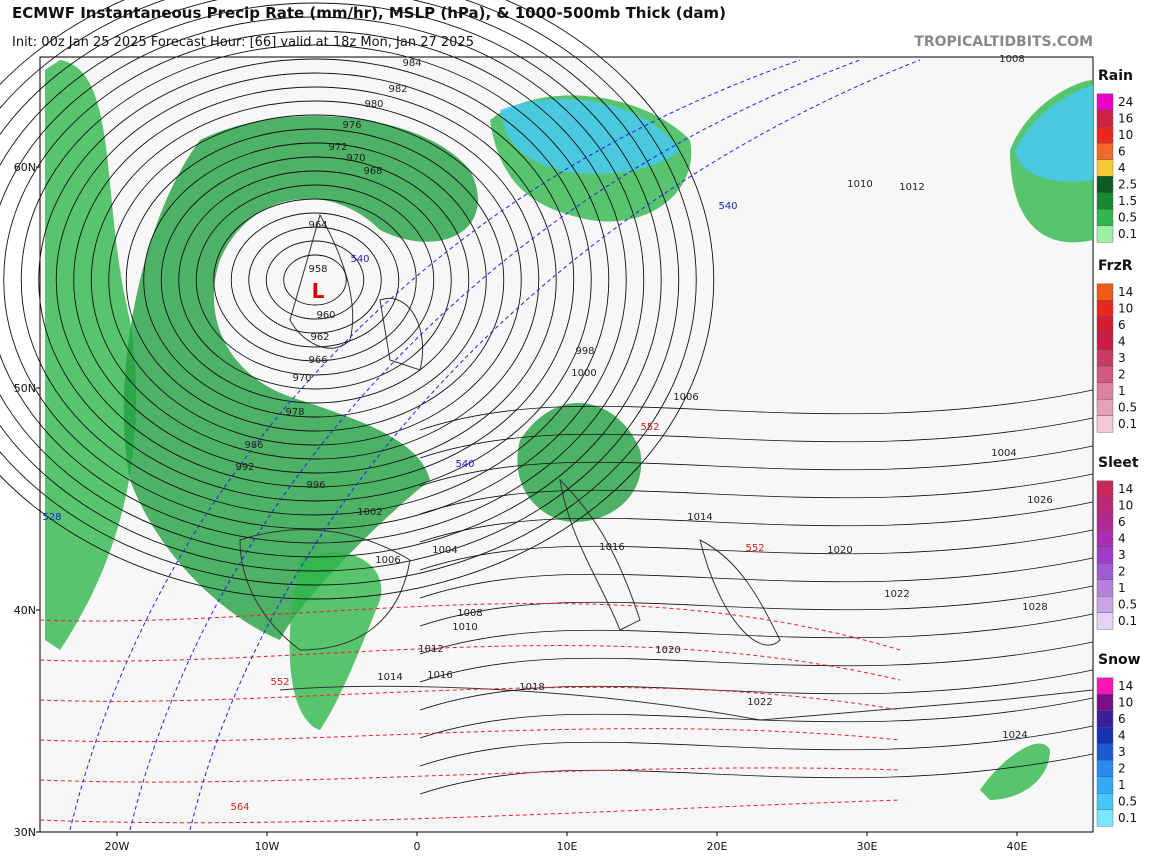 The width and height of the screenshot is (1151, 857). Describe the element at coordinates (301, 378) in the screenshot. I see `contour-label: 970` at that location.